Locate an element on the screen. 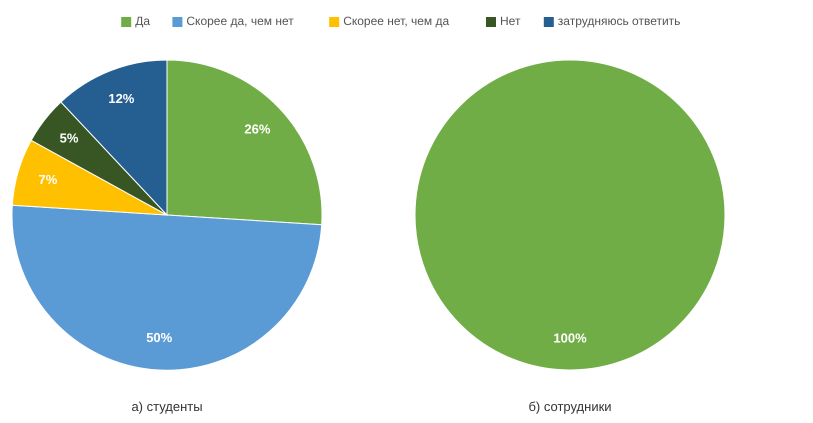 The width and height of the screenshot is (813, 423). legend-label: Нет is located at coordinates (510, 21).